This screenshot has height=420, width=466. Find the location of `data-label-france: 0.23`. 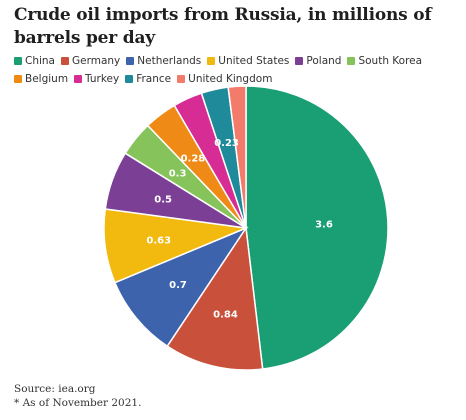

data-label-france: 0.23 is located at coordinates (226, 143).